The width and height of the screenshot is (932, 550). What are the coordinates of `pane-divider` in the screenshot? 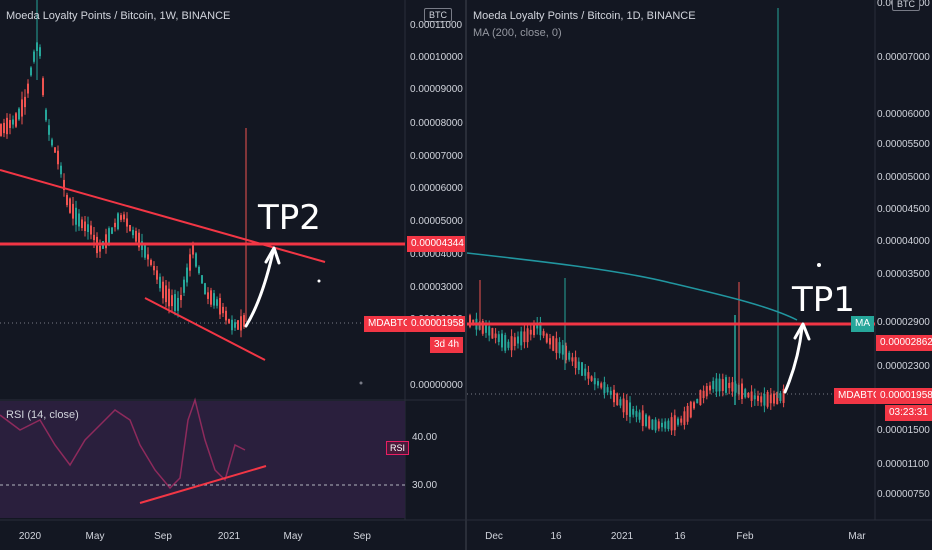 It's located at (466, 275).